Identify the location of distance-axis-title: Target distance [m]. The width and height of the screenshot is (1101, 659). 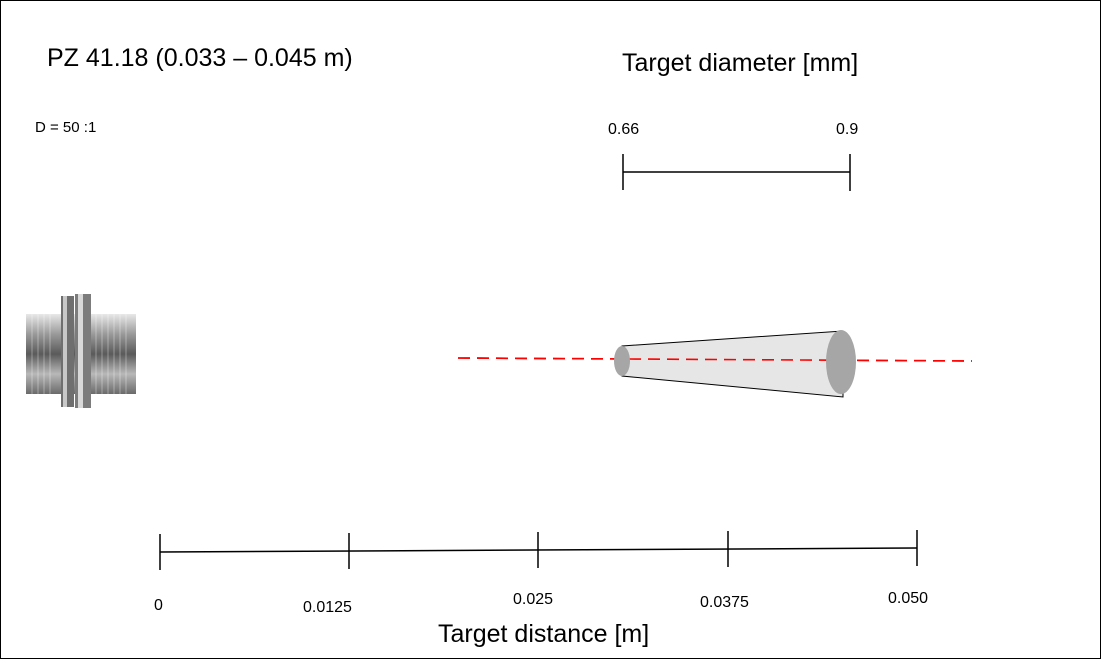
(543, 634).